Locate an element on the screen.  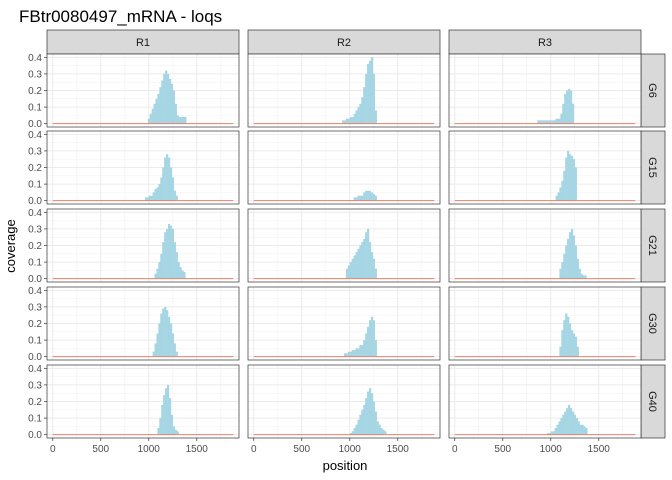
panel-r1-g6: 0.0 0.1 0.2 0.3 0.4 is located at coordinates (134, 91).